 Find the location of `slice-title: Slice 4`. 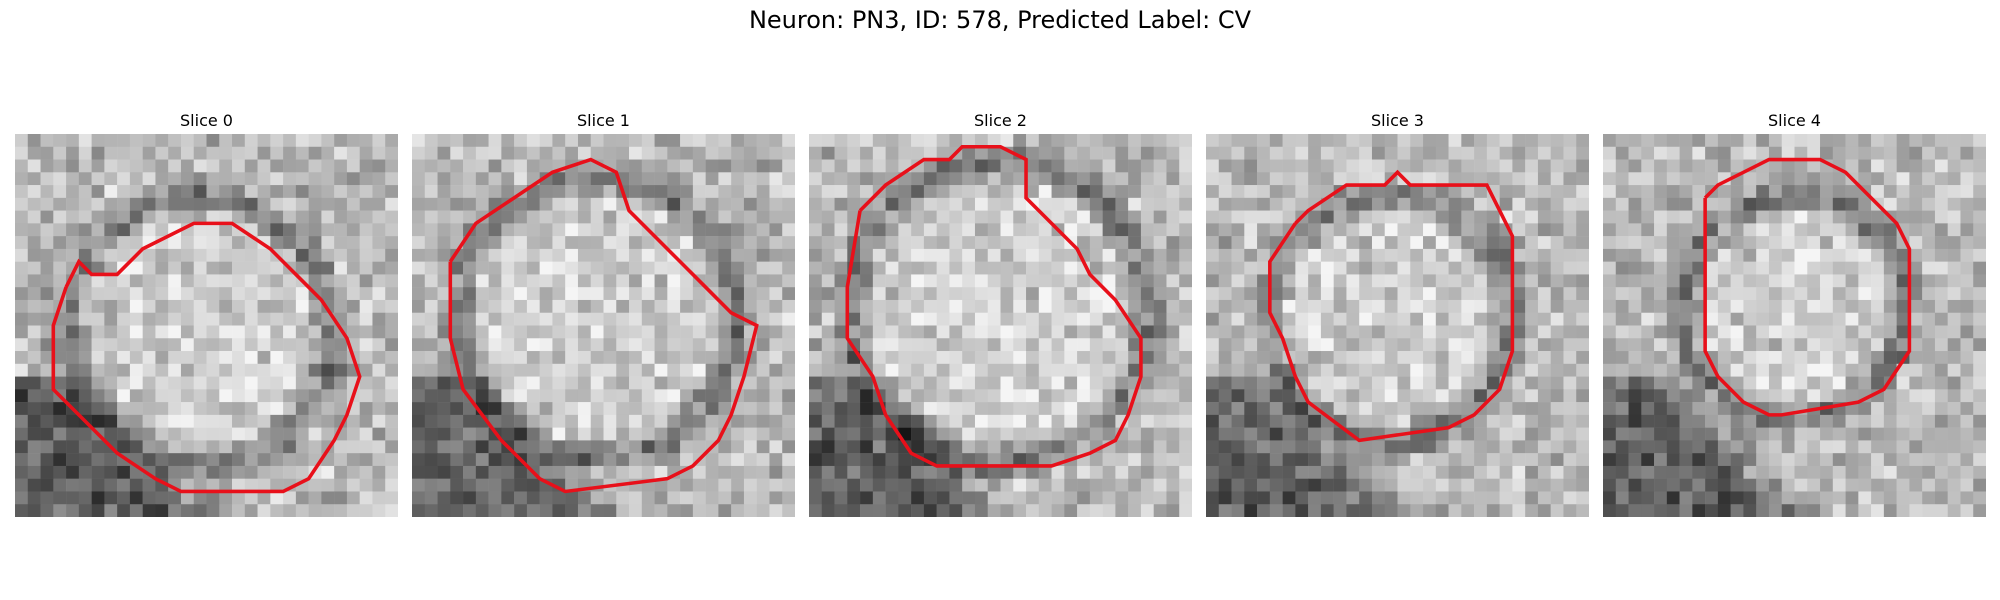

slice-title: Slice 4 is located at coordinates (1794, 120).